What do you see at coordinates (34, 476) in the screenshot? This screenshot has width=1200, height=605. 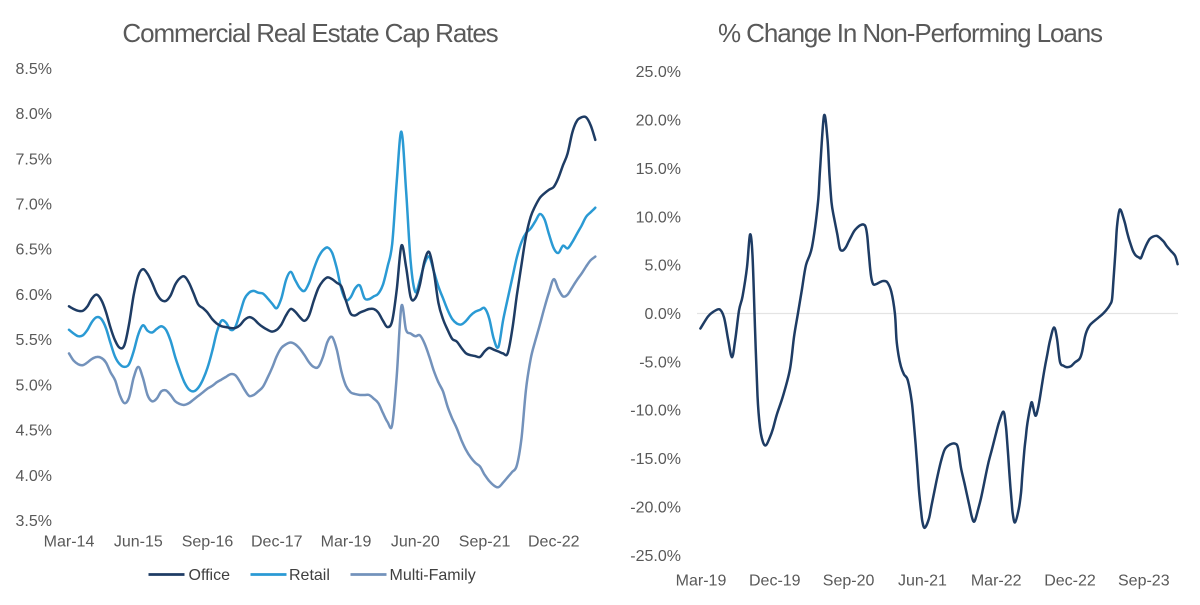 I see `svg-text: 4.0%` at bounding box center [34, 476].